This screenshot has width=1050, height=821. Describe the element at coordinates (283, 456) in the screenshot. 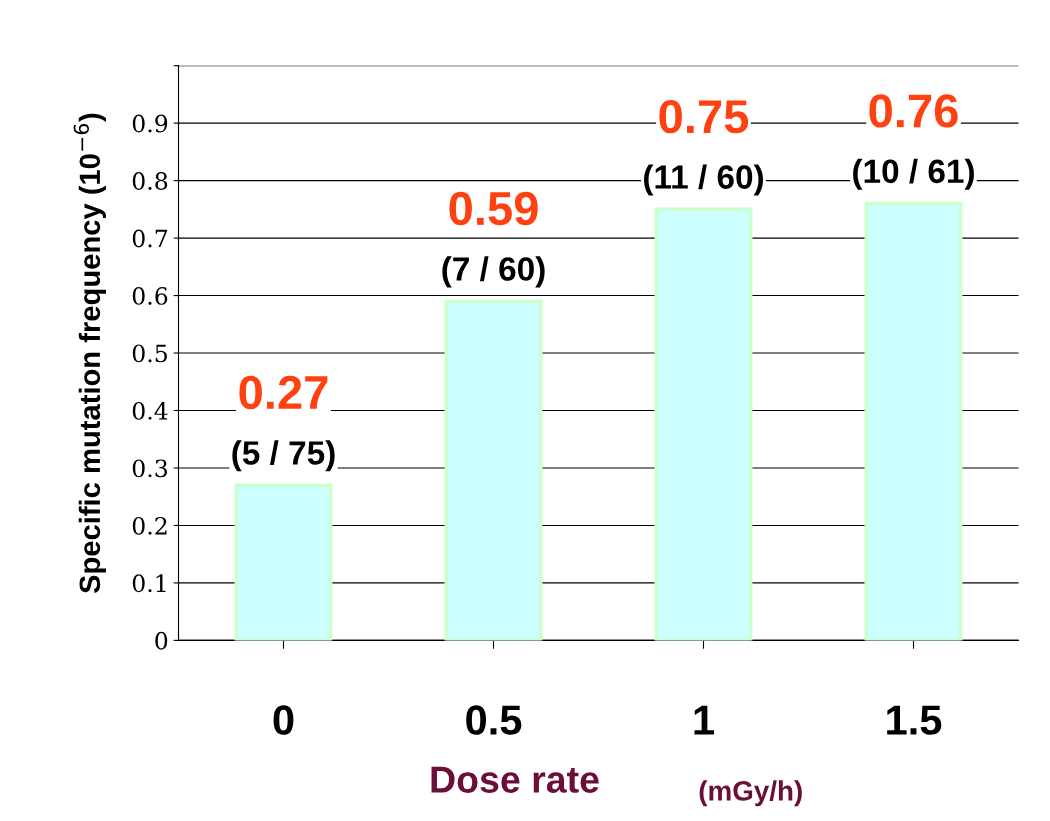

I see `annotation: (5 / 75)` at that location.